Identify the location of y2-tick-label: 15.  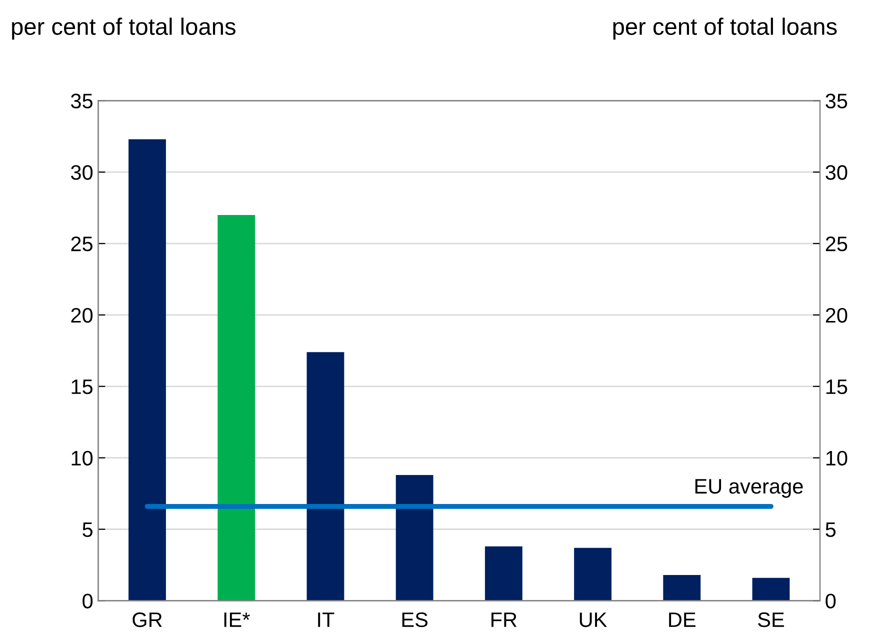
(837, 387).